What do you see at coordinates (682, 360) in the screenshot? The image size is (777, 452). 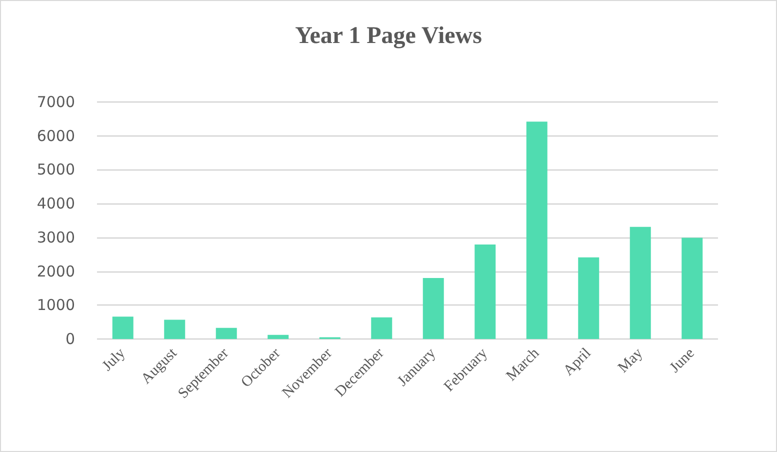 I see `x-tick-label: June` at bounding box center [682, 360].